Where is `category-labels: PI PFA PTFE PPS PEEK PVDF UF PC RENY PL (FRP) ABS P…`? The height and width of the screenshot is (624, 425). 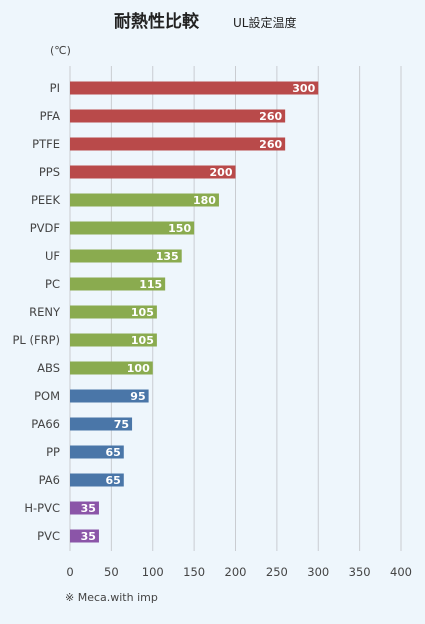
category-labels: PI PFA PTFE PPS PEEK PVDF UF PC RENY PL (FRP) ABS P… is located at coordinates (36, 312).